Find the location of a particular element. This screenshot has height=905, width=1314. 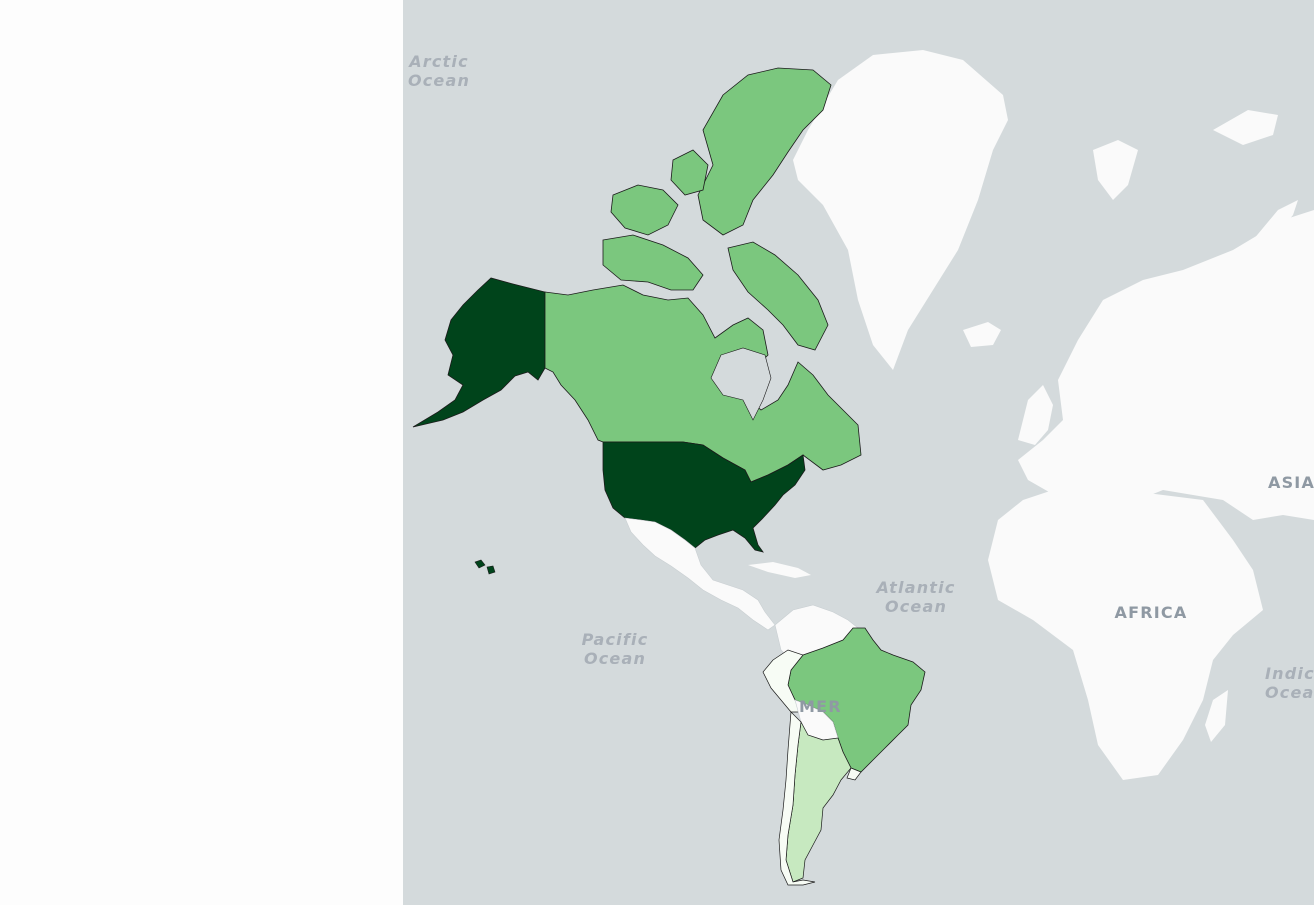

svalbard-land is located at coordinates (1115, 170).